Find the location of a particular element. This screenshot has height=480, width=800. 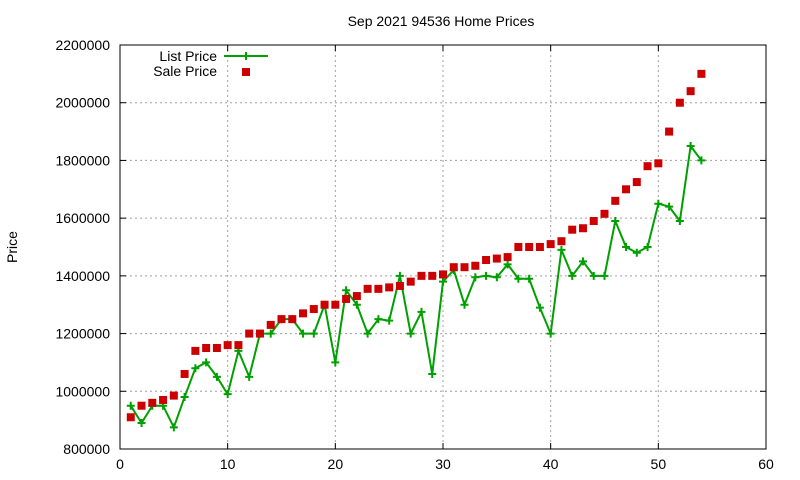

y-axis-label: Price is located at coordinates (12, 247).